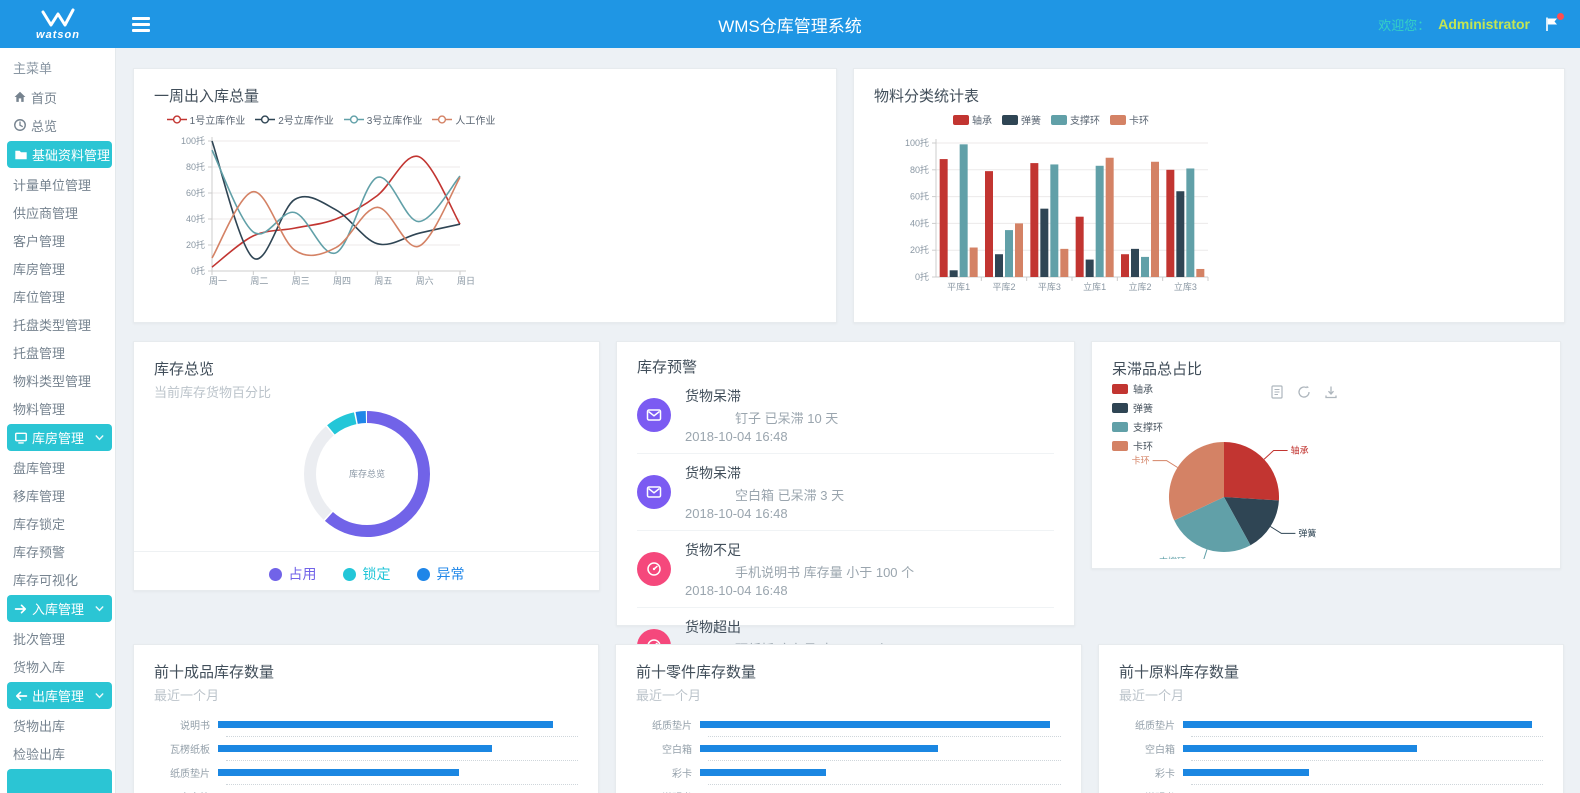 This screenshot has height=793, width=1580. I want to click on svg-text: 平库3, so click(1049, 286).